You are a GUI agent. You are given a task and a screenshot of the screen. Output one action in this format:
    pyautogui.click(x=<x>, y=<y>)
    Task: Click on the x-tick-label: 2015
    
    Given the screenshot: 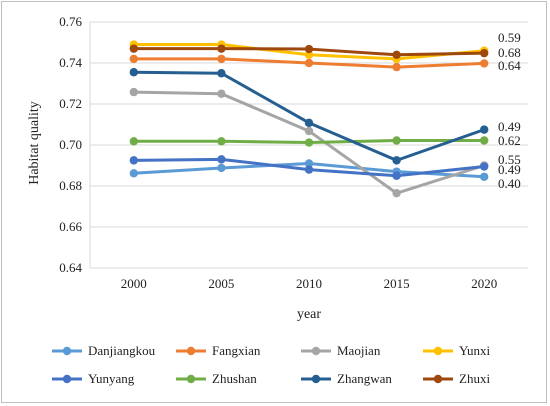 What is the action you would take?
    pyautogui.click(x=397, y=283)
    